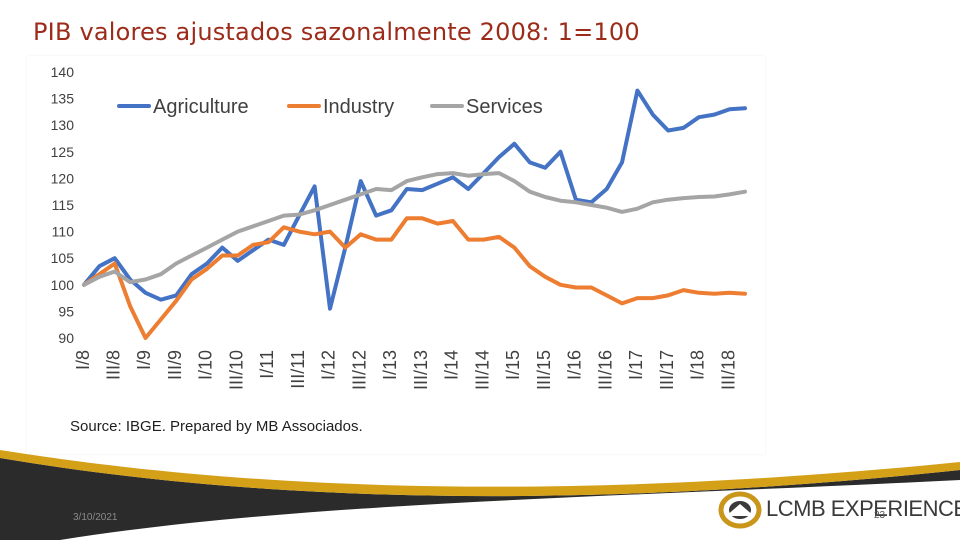 The image size is (960, 540). I want to click on x-tick-label: I/8, so click(83, 360).